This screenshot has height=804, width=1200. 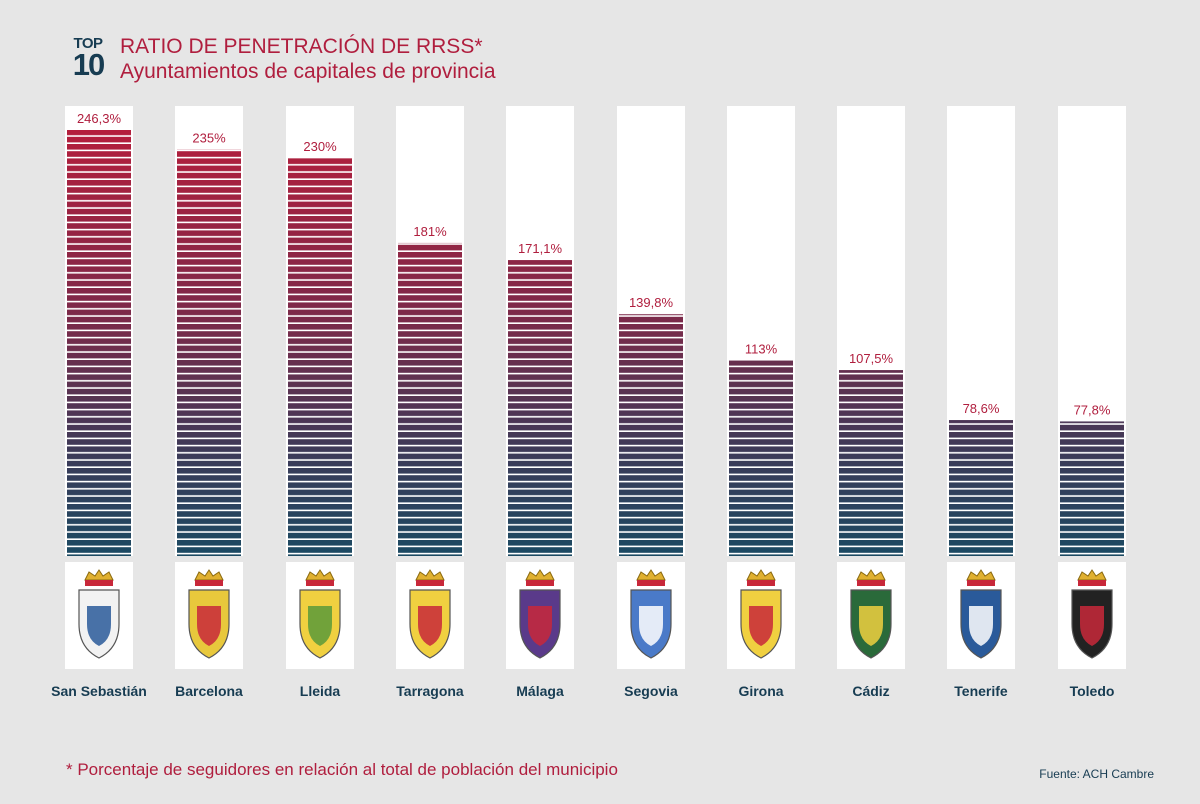 What do you see at coordinates (430, 231) in the screenshot?
I see `bar-value-label: 181%` at bounding box center [430, 231].